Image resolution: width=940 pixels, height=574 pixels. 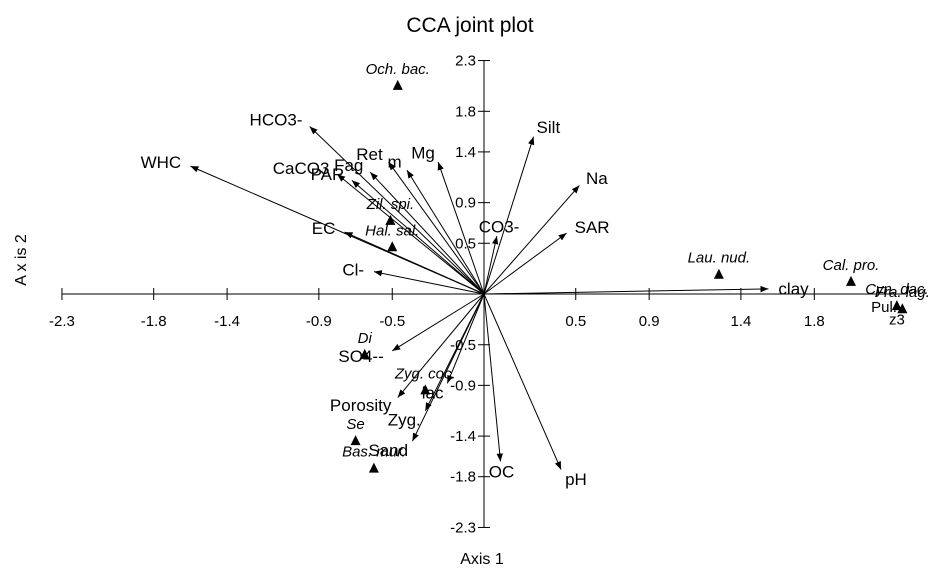 I want to click on species-hal-sal-marker, so click(x=392, y=246).